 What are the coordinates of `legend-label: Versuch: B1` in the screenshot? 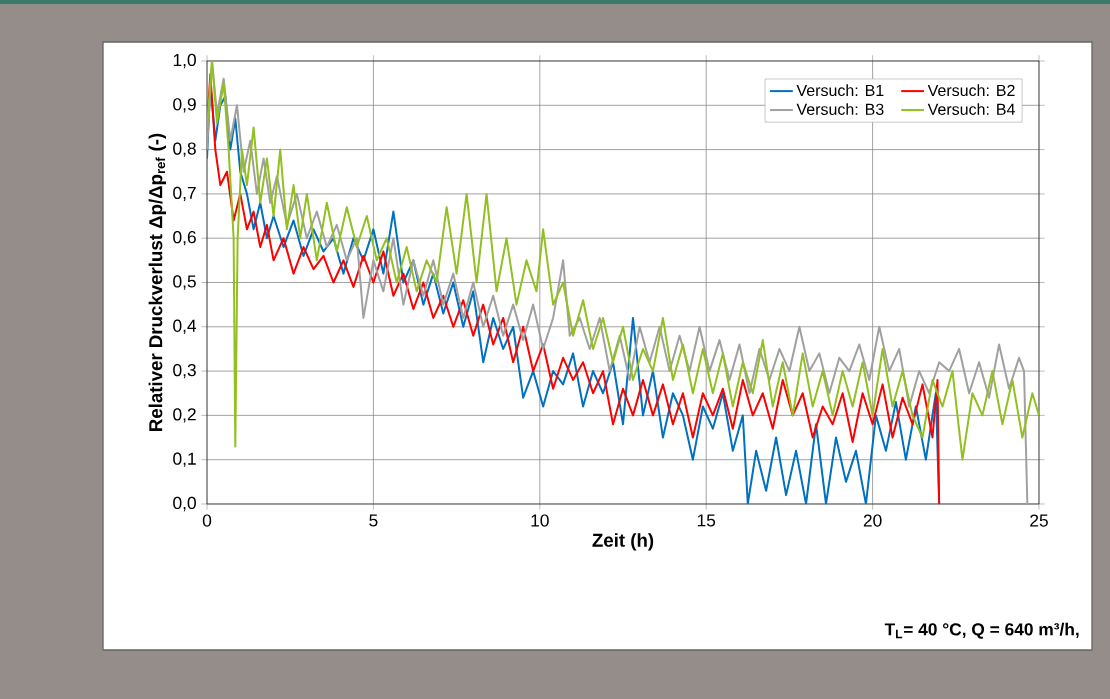 It's located at (840, 90).